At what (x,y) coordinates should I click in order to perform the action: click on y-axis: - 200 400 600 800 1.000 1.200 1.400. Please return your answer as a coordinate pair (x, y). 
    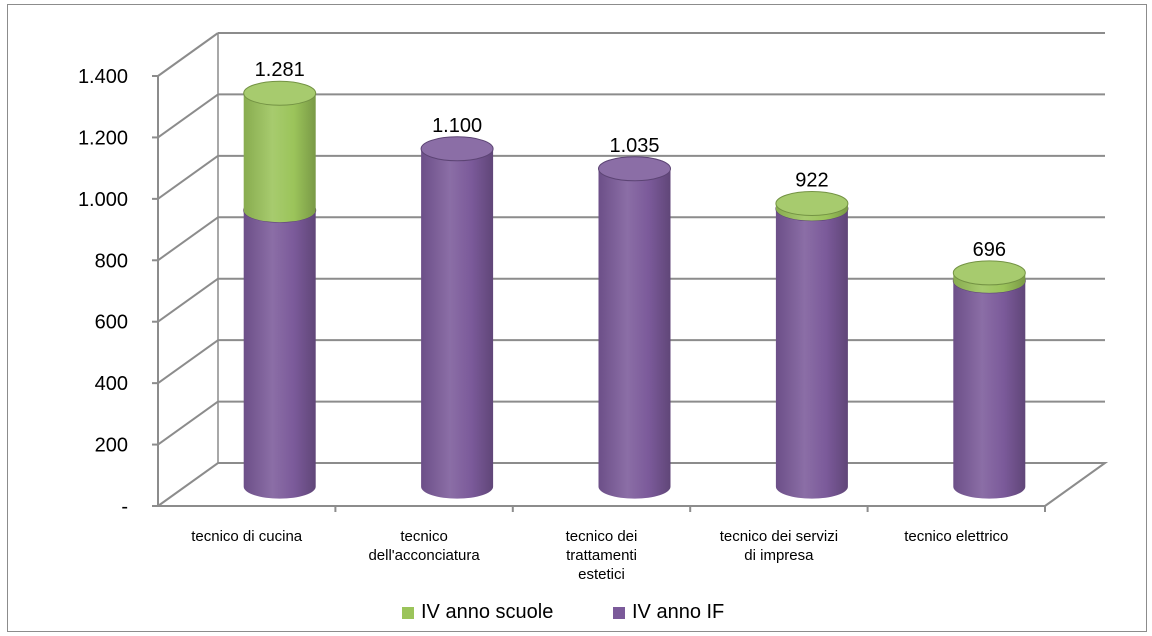
    Looking at the image, I should click on (118, 292).